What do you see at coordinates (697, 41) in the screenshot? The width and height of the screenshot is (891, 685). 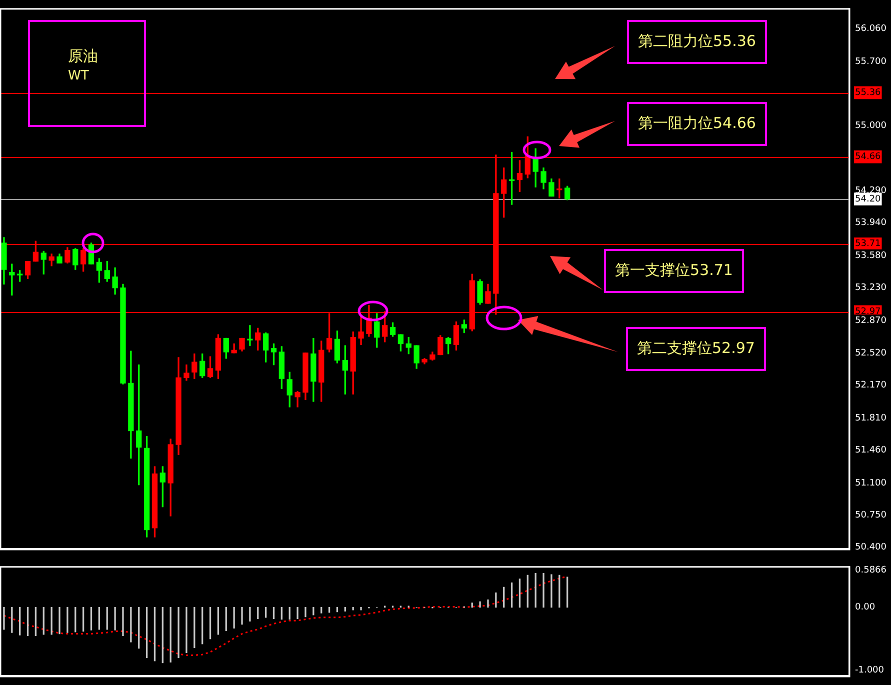 I see `ref-line-label: 第二阻力位55.36` at bounding box center [697, 41].